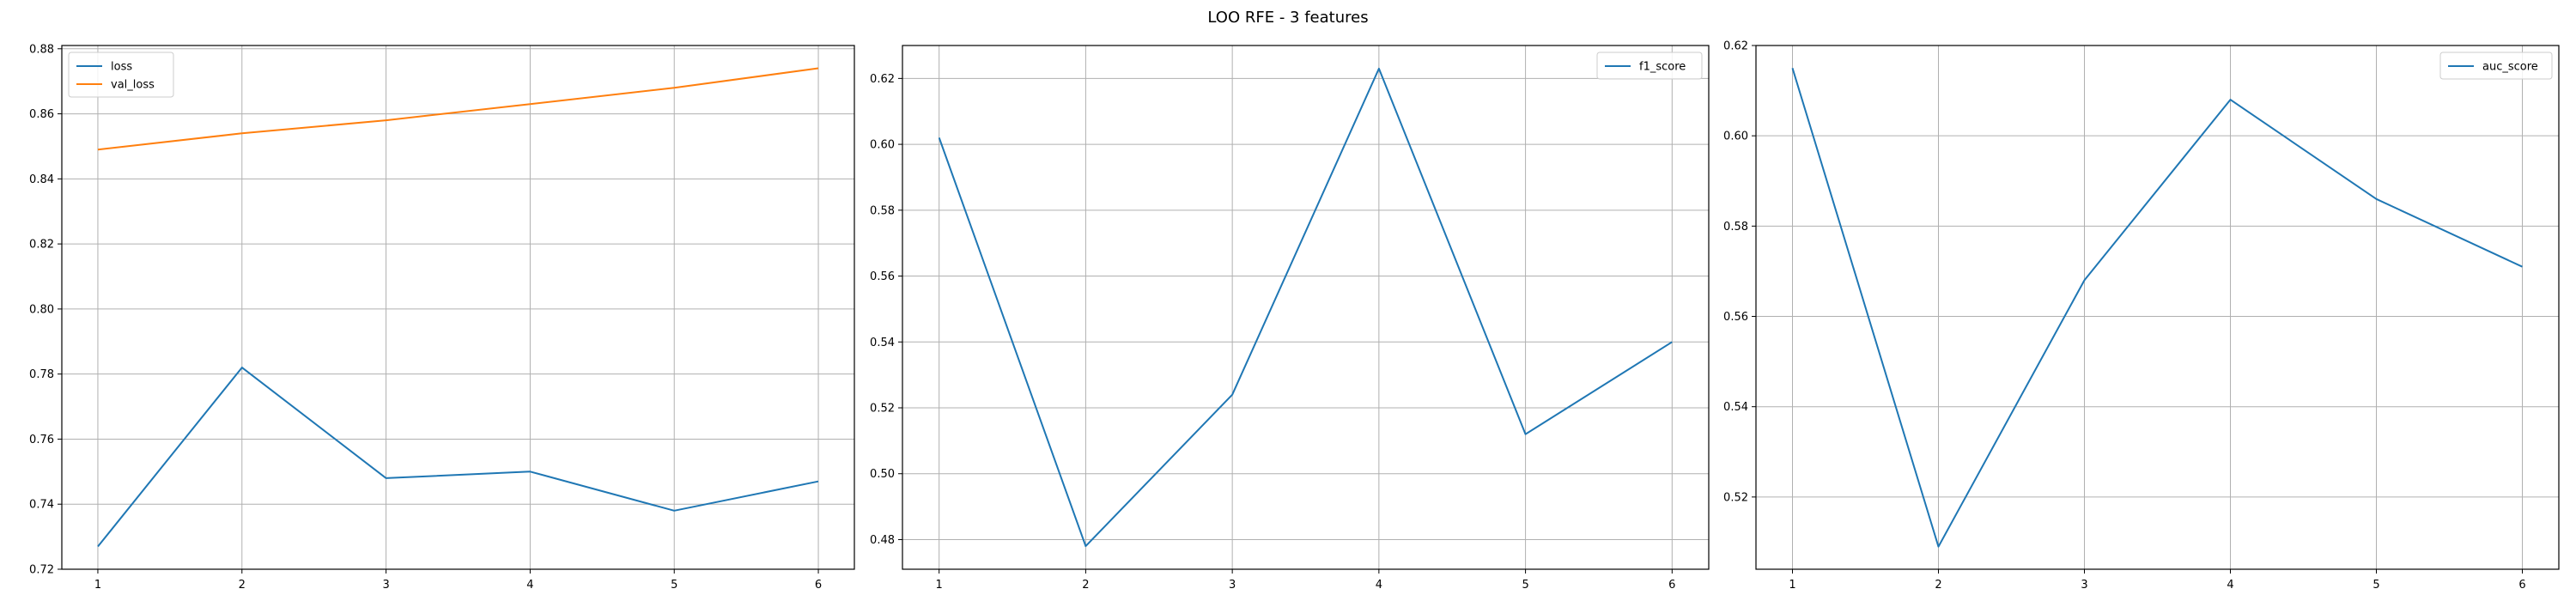 The height and width of the screenshot is (601, 2576). I want to click on y-tick-label: 0.82, so click(41, 245).